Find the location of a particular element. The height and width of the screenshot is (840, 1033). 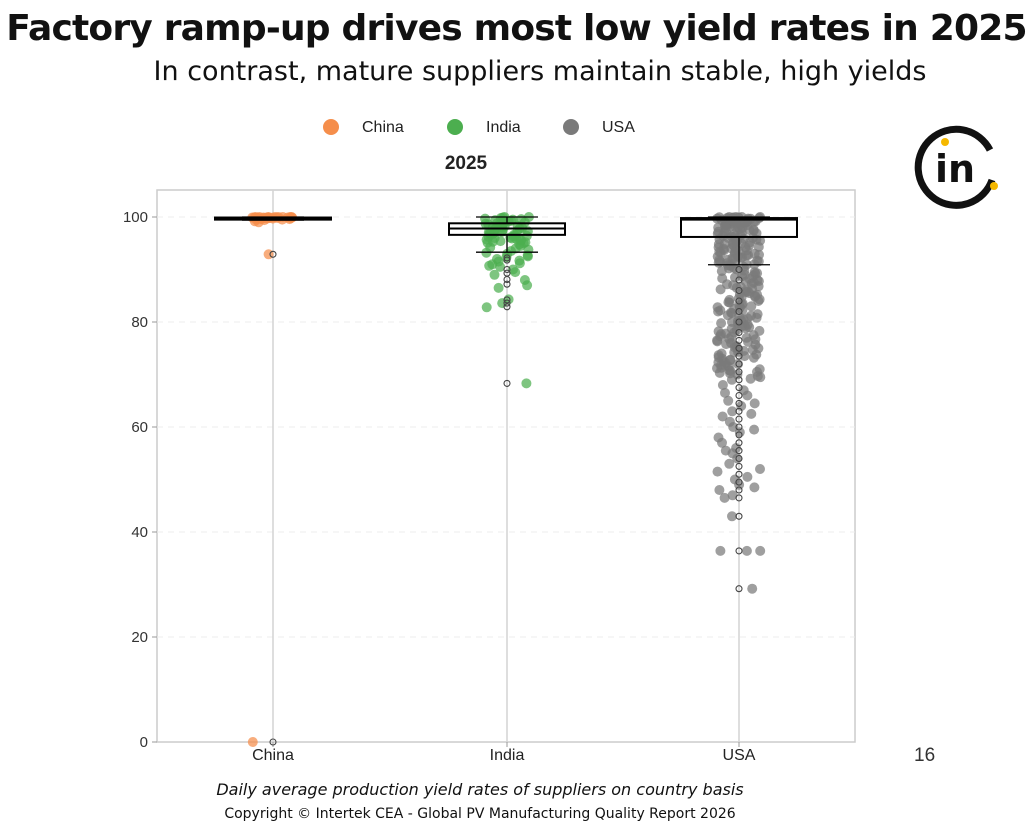

intertek-logo-icon: in is located at coordinates (956, 167).